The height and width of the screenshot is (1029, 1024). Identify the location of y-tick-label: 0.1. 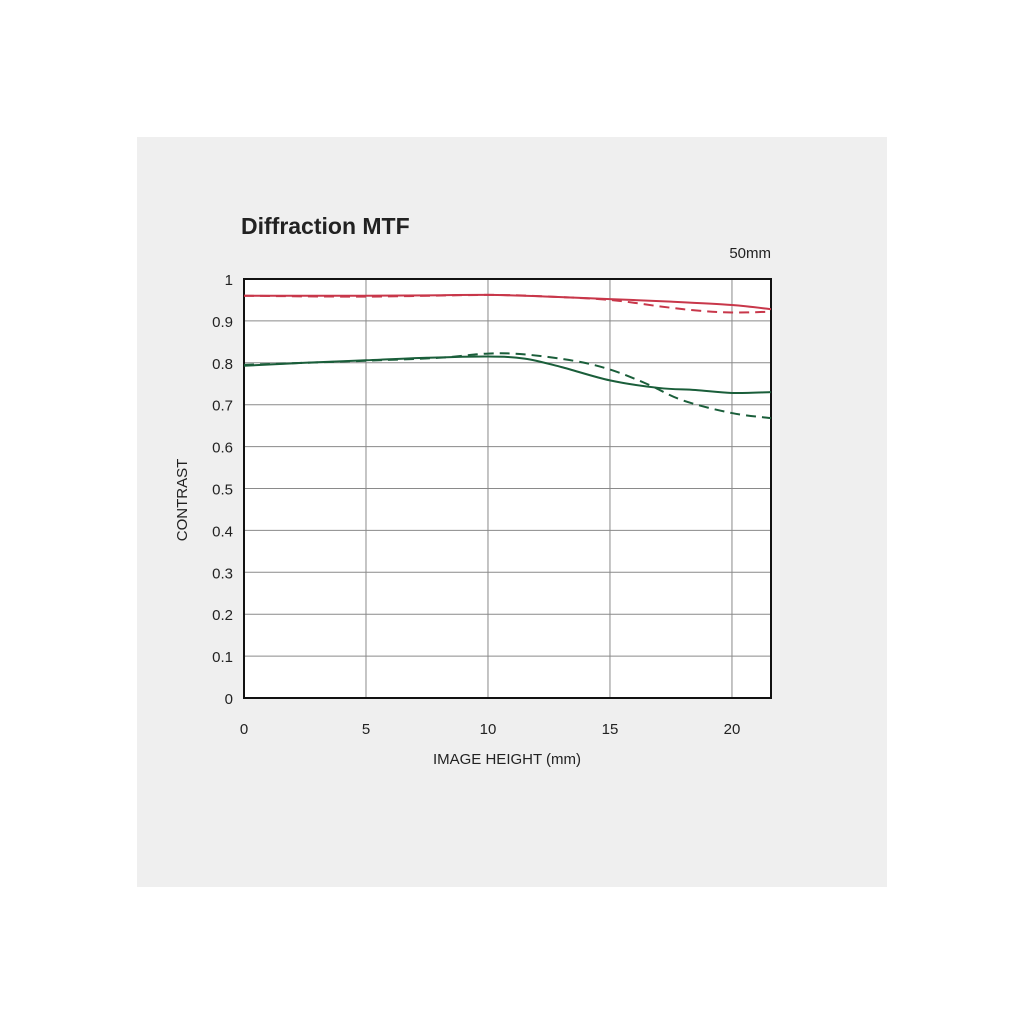
(222, 657).